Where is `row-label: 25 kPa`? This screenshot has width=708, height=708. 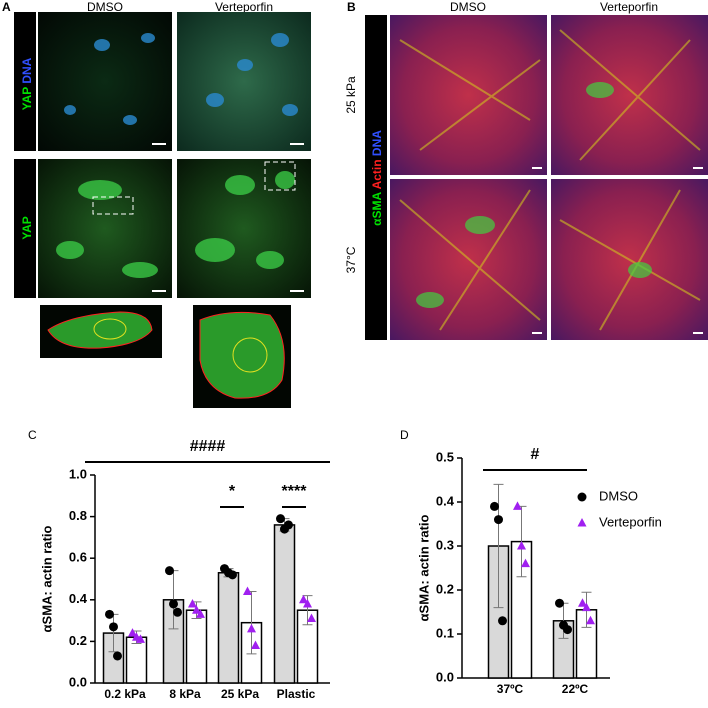
row-label: 25 kPa is located at coordinates (351, 95).